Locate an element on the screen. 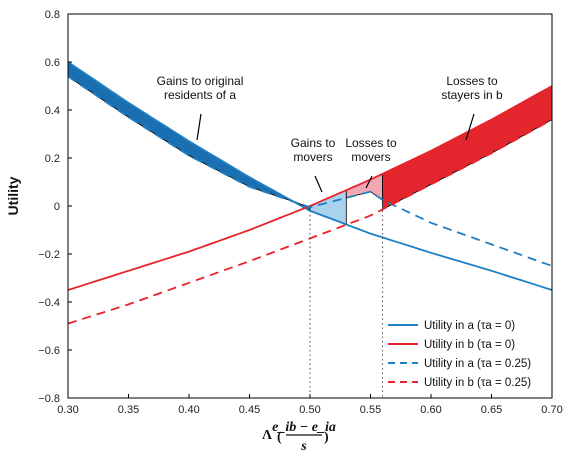 The image size is (564, 454). x-tick-label: 0.35 is located at coordinates (128, 410).